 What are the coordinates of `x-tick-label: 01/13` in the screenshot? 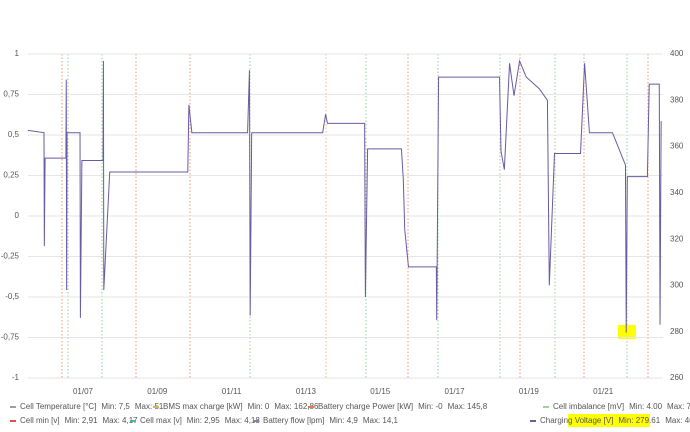 It's located at (306, 391).